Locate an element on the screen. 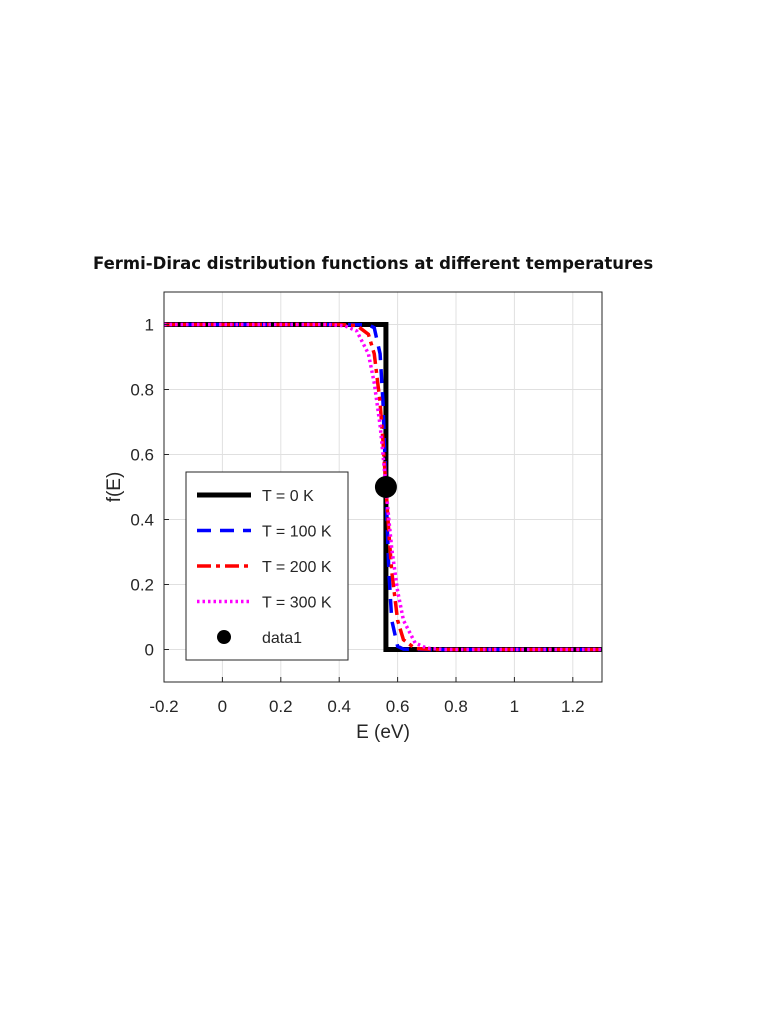  x-tick-label: 0.4 is located at coordinates (339, 706).